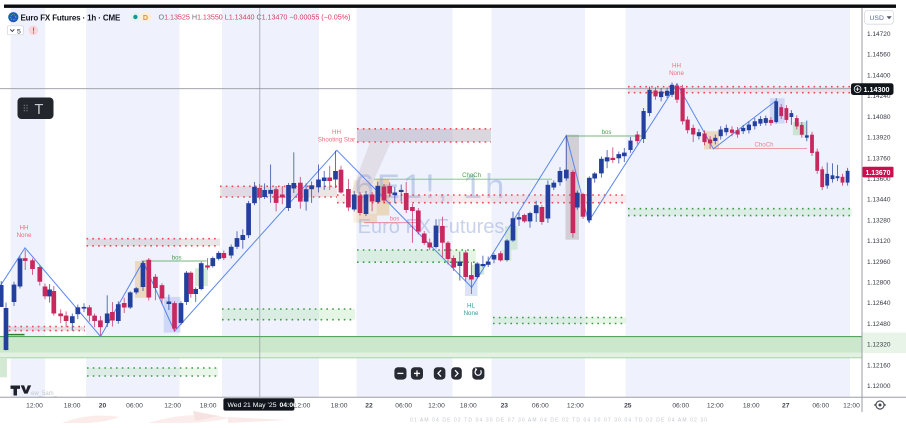 Image resolution: width=906 pixels, height=428 pixels. I want to click on svg-text: 1.14720, so click(879, 34).